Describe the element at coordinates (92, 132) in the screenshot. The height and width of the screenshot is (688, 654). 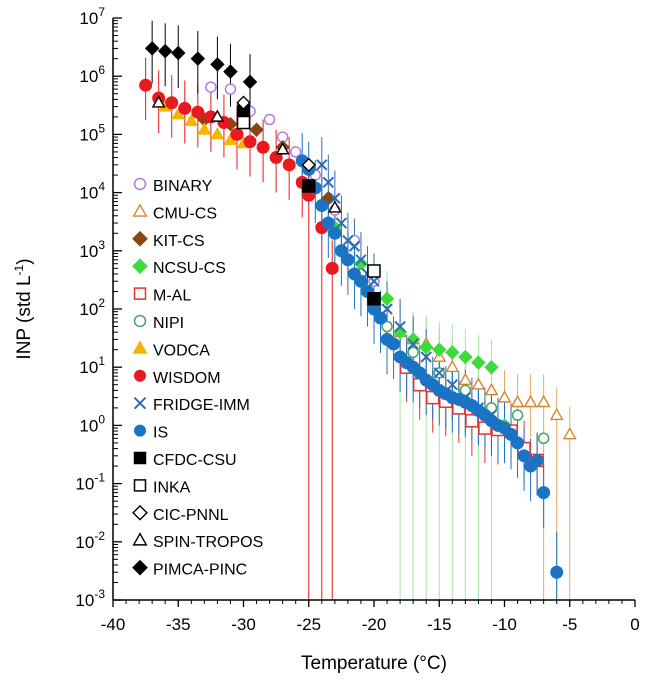
I see `y-tick-label: 10⁵` at that location.